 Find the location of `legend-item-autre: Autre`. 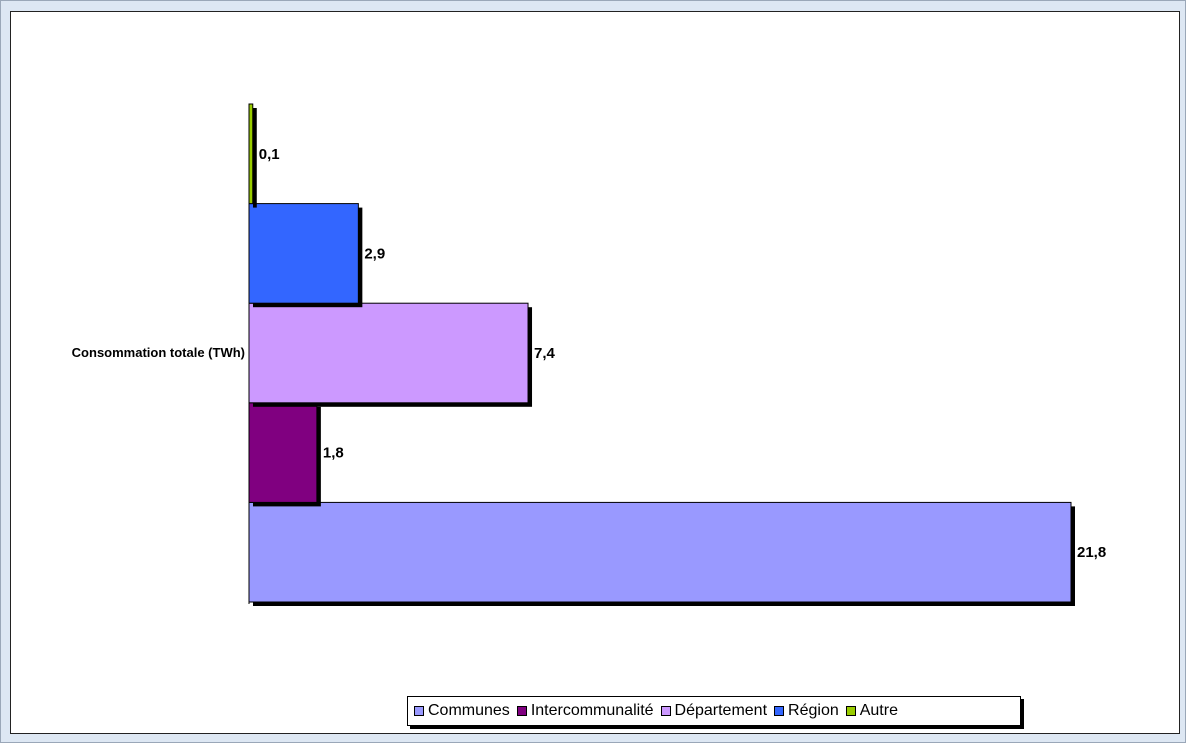

legend-item-autre: Autre is located at coordinates (871, 711).